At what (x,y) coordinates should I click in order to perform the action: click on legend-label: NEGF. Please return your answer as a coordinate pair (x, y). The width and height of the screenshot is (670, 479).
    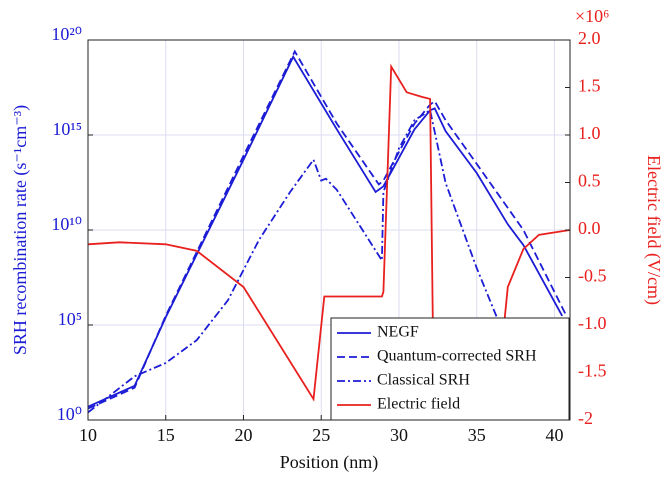
    Looking at the image, I should click on (398, 332).